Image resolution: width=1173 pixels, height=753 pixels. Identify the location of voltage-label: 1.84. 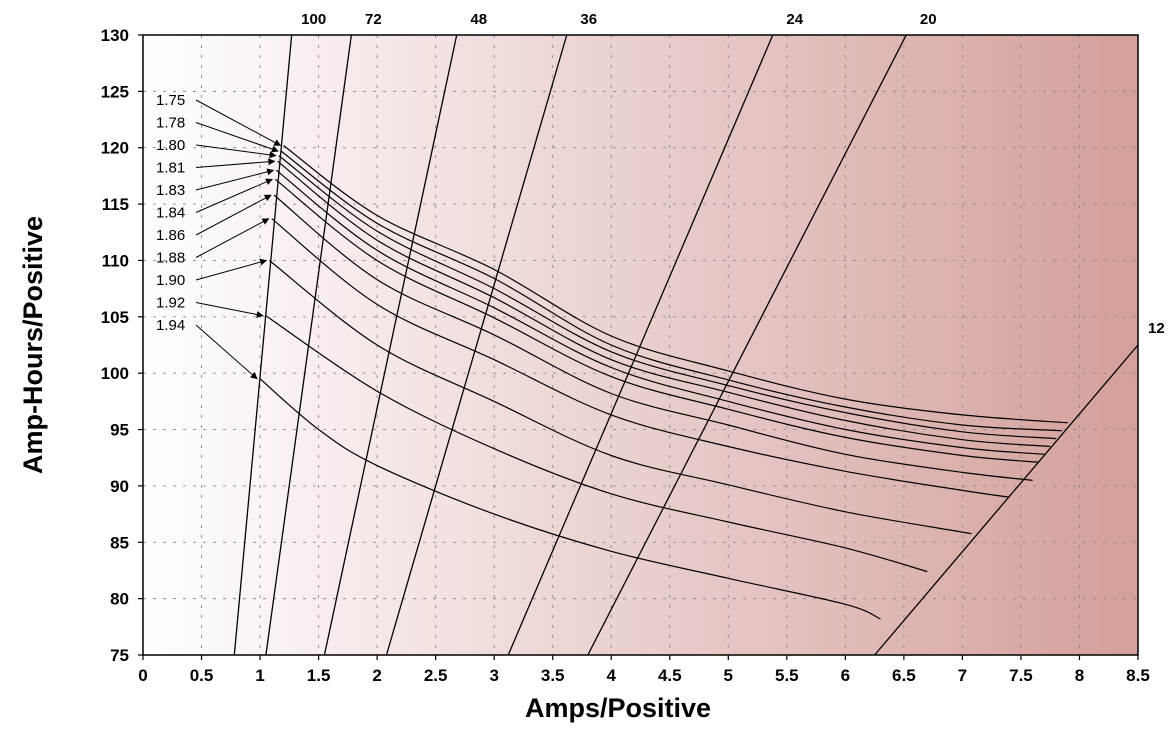
(170, 213).